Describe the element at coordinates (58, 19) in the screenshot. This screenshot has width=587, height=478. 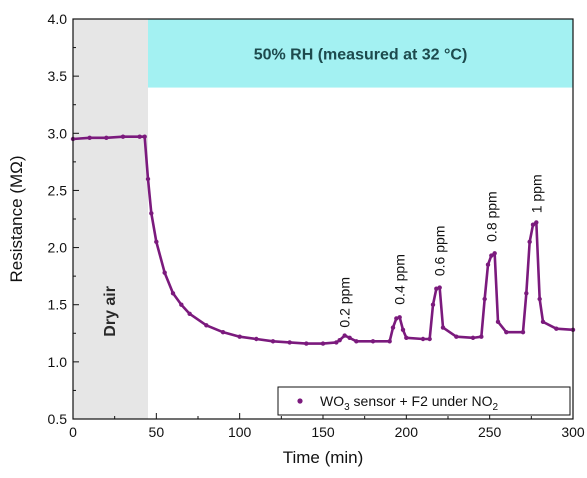
I see `y-tick-label: 4.0` at that location.